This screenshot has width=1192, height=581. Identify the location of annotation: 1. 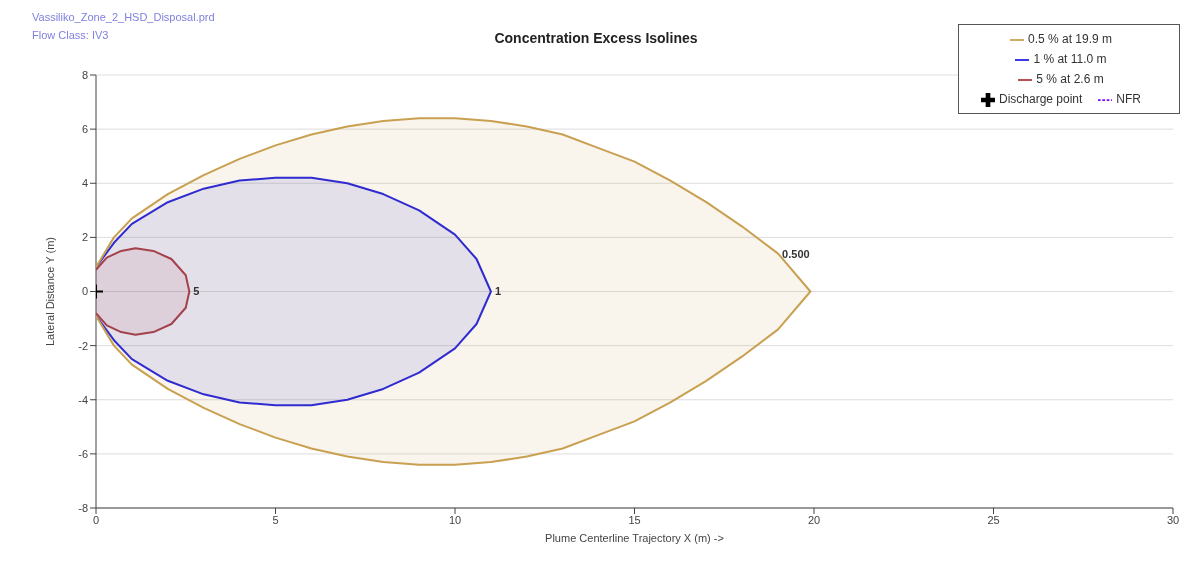
(498, 291).